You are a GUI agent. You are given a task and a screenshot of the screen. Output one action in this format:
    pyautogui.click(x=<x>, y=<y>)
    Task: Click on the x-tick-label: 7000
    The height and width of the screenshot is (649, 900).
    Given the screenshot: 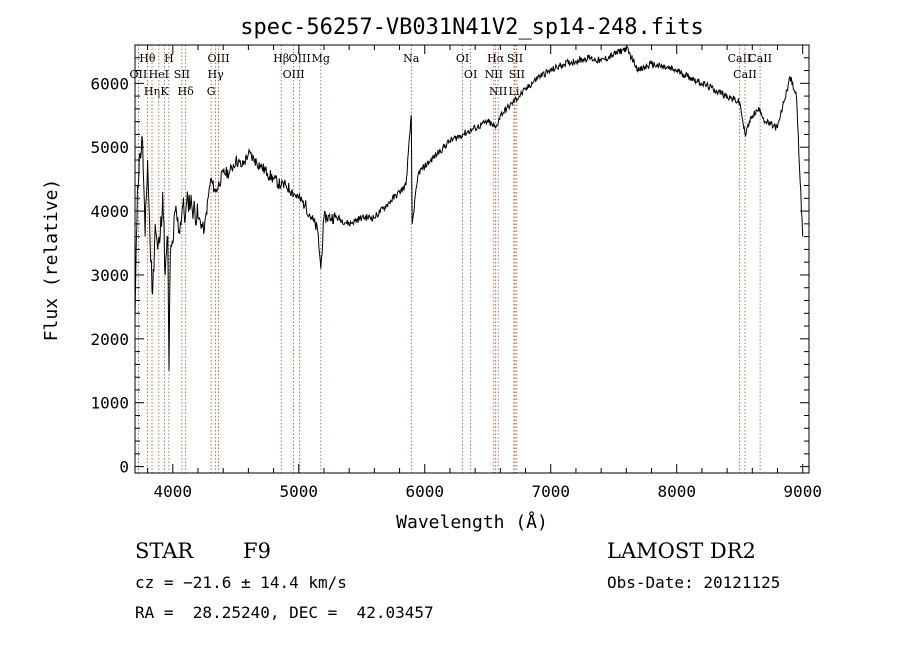 What is the action you would take?
    pyautogui.click(x=550, y=491)
    